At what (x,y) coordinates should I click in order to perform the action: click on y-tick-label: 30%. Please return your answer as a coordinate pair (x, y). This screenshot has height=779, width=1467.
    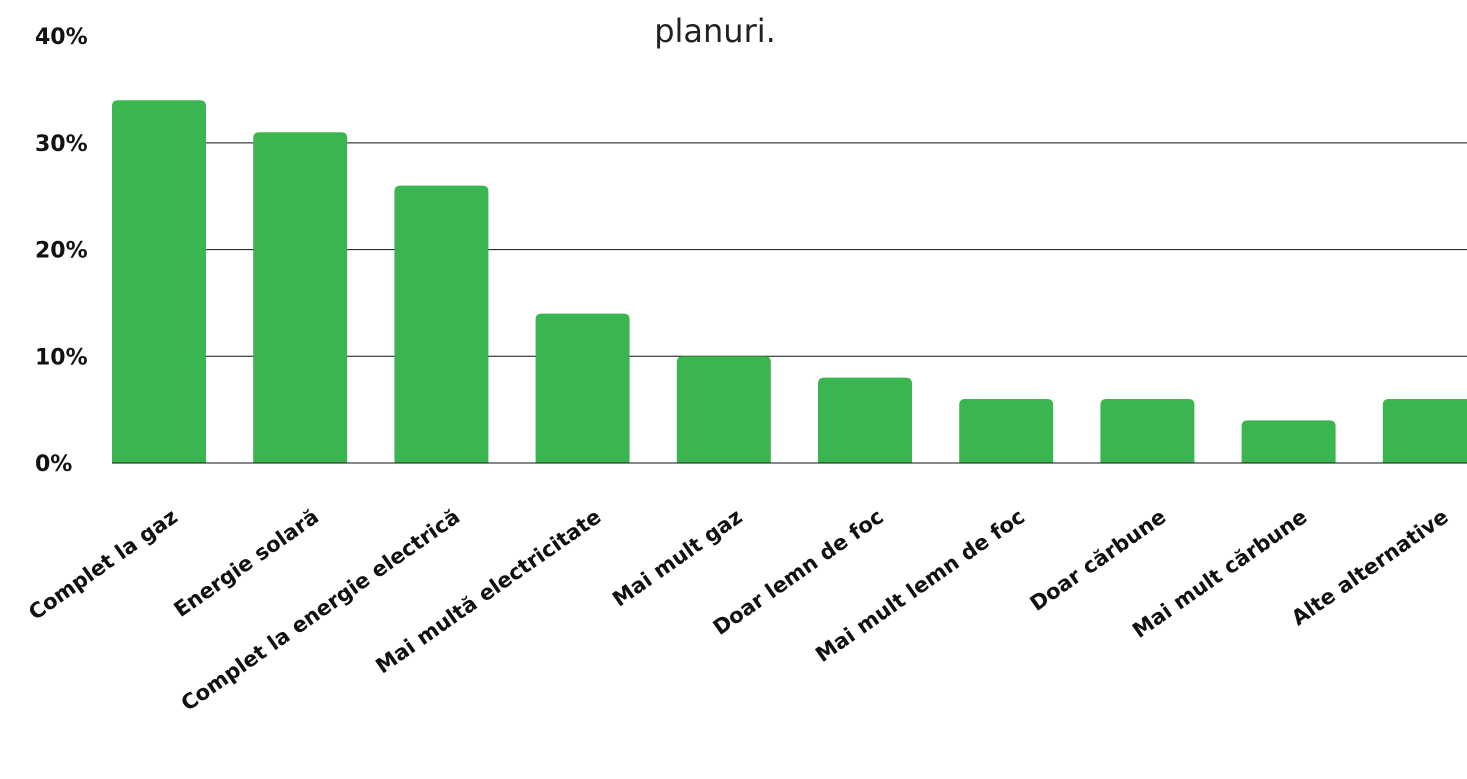
    Looking at the image, I should click on (61, 144).